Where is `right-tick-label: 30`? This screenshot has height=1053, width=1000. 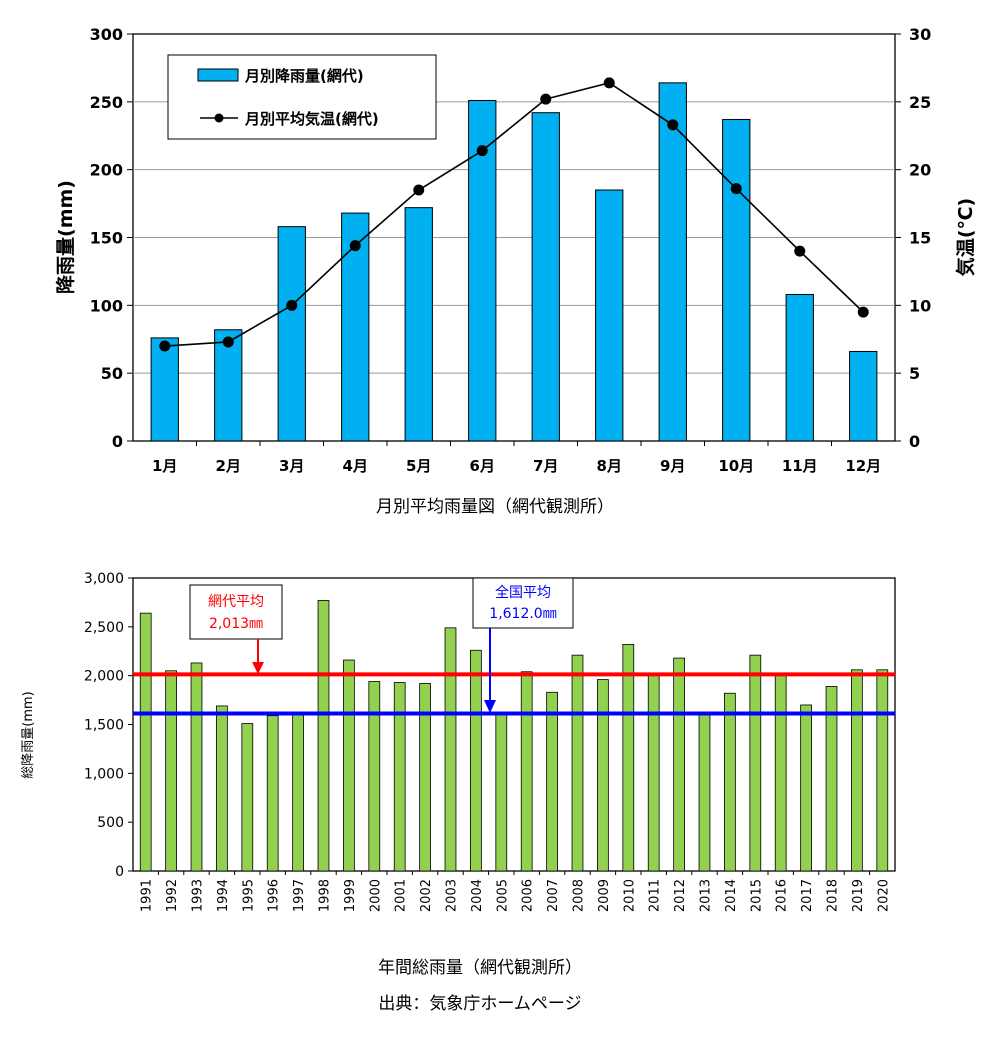 right-tick-label: 30 is located at coordinates (920, 34).